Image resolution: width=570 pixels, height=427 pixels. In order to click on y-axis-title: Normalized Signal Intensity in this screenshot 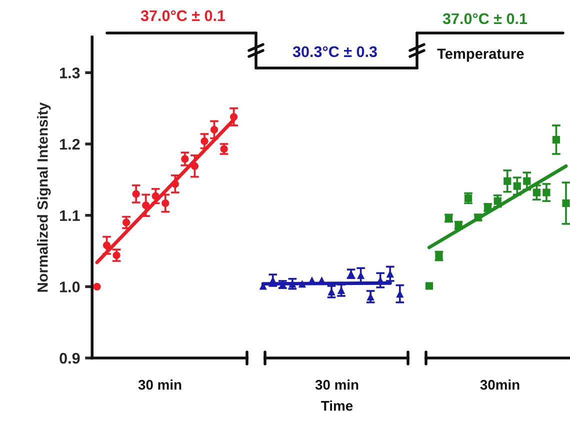, I will do `click(44, 197)`.